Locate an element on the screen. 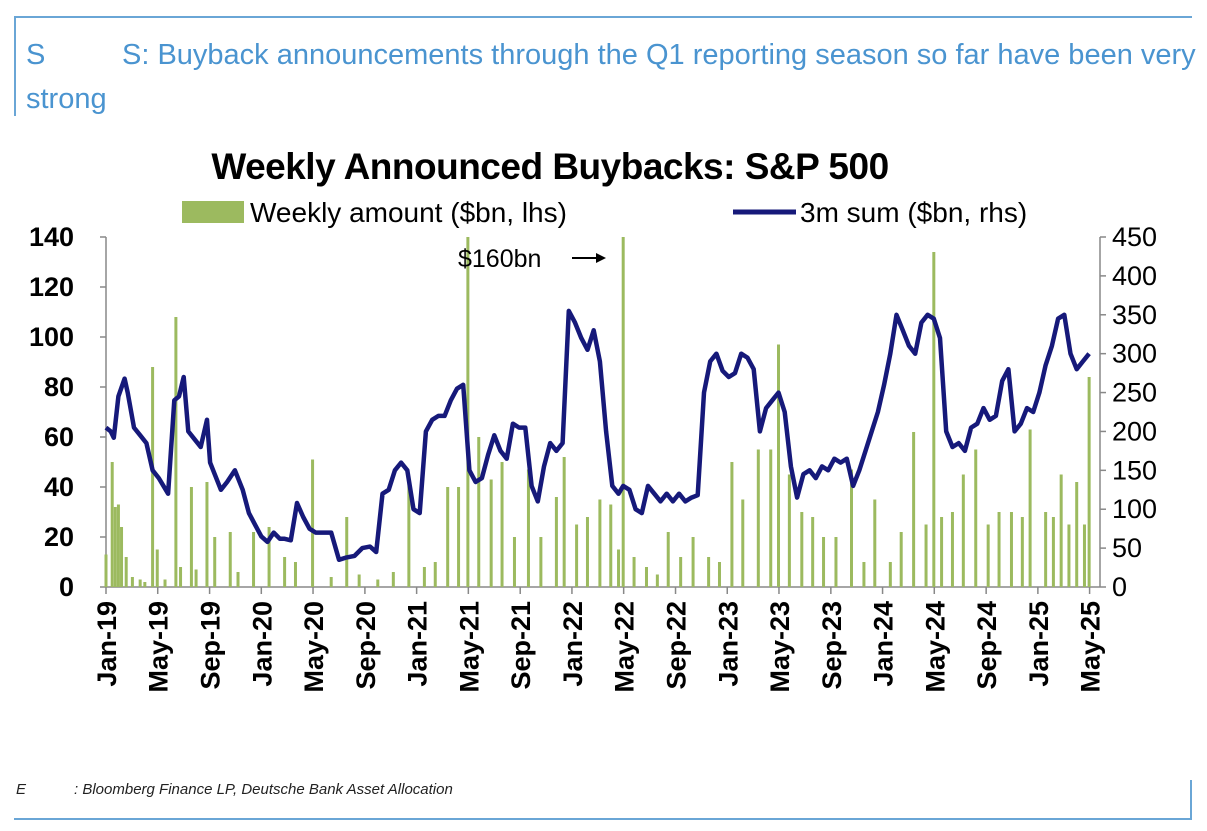 The image size is (1207, 831). x-tick-label: Sep-20 is located at coordinates (366, 645).